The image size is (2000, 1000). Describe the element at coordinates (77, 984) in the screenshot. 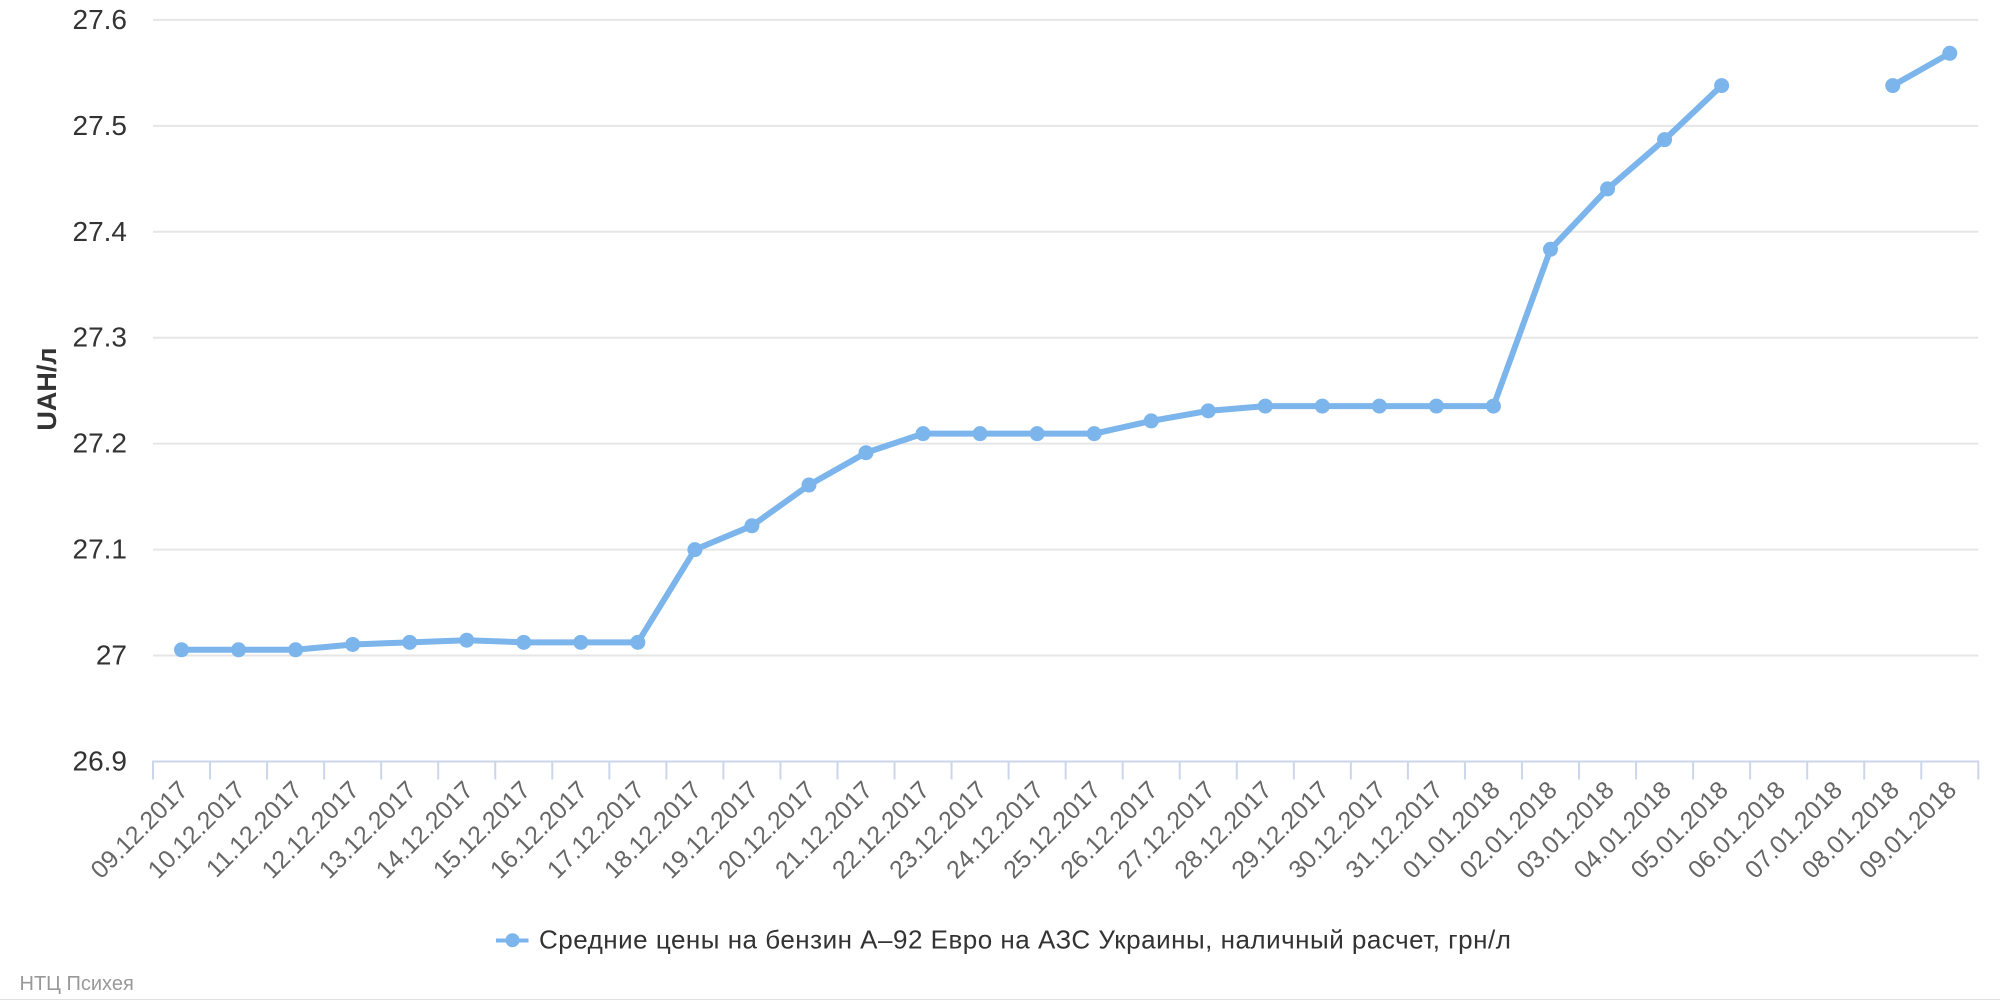

I see `svg-text: НТЦ Психея` at that location.